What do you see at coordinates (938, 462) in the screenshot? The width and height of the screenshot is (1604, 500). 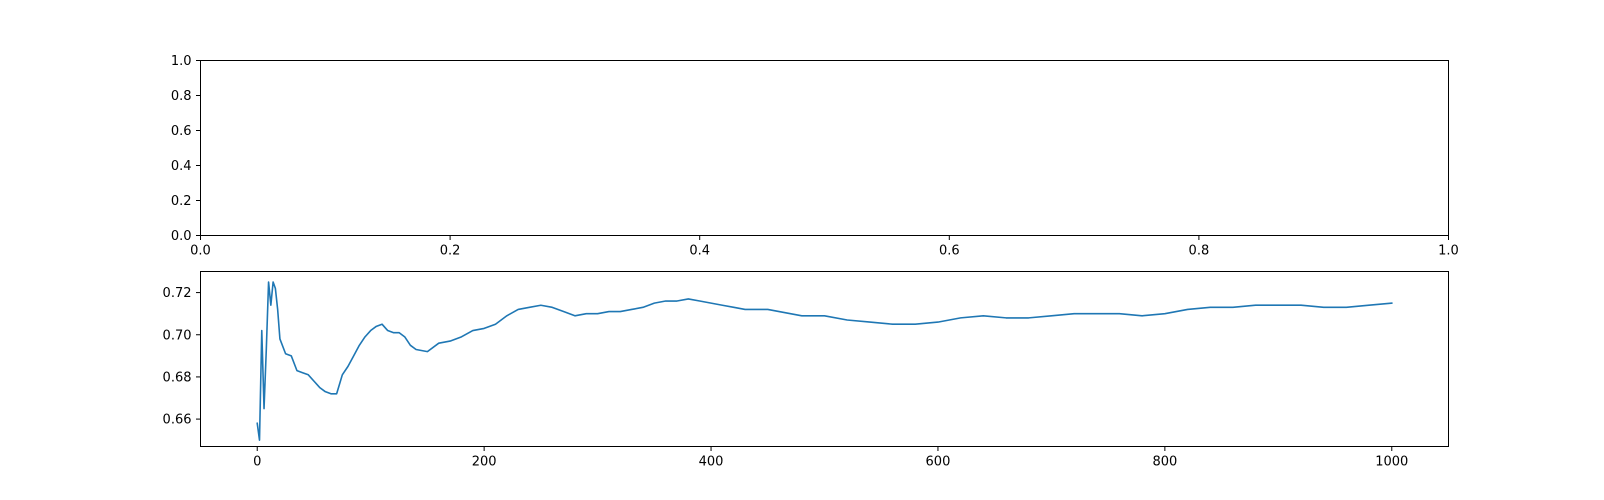 I see `bottom-x-tick-label: 600` at bounding box center [938, 462].